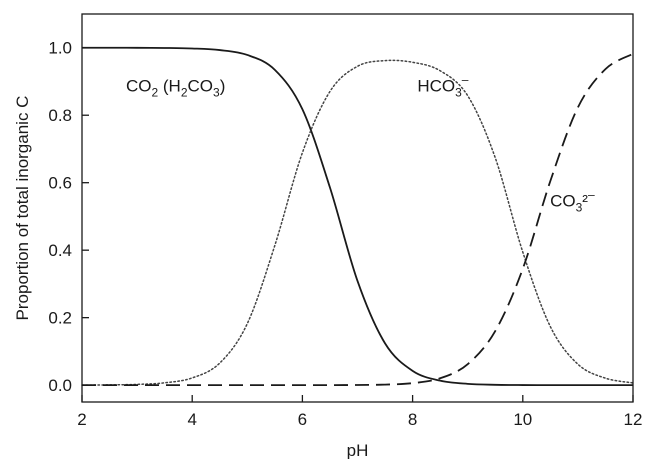 The image size is (645, 459). Describe the element at coordinates (60, 183) in the screenshot. I see `y-tick-label: 0.6` at that location.